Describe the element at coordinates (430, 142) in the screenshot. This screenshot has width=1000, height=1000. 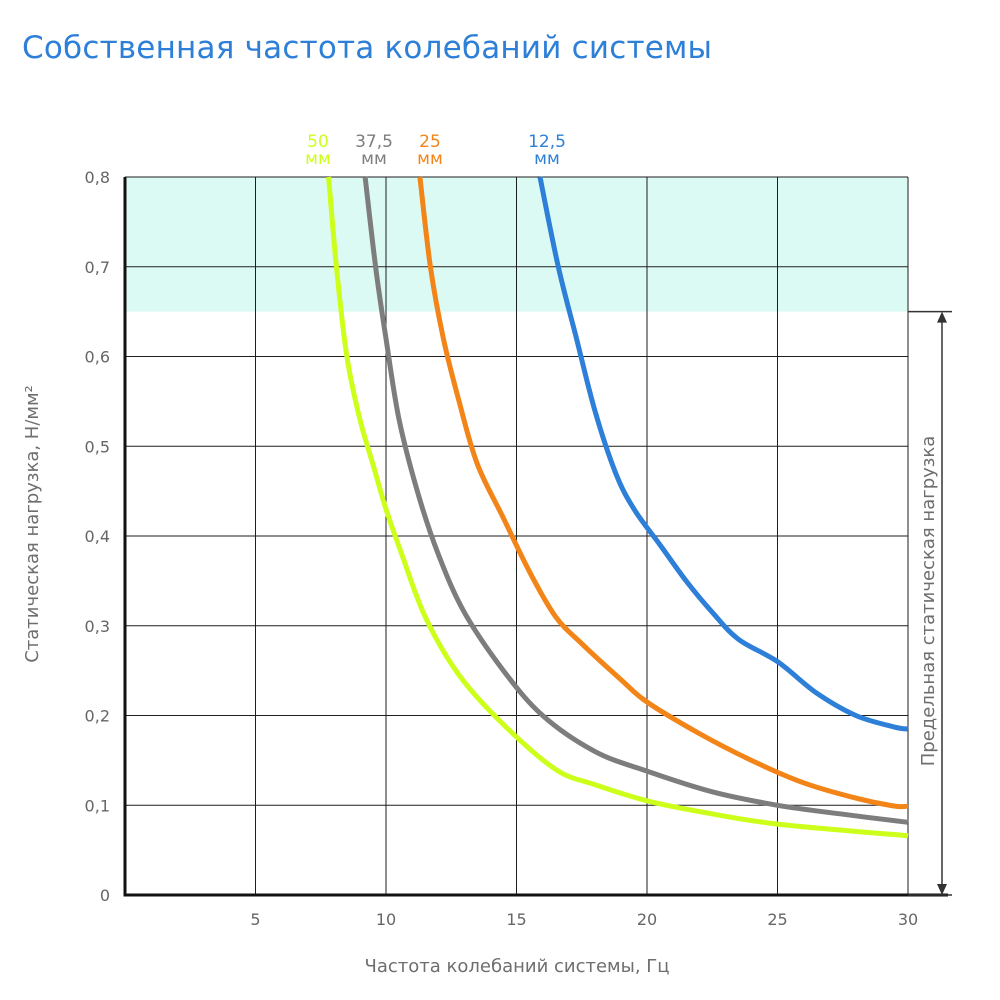
I see `series-label-25: 25` at that location.